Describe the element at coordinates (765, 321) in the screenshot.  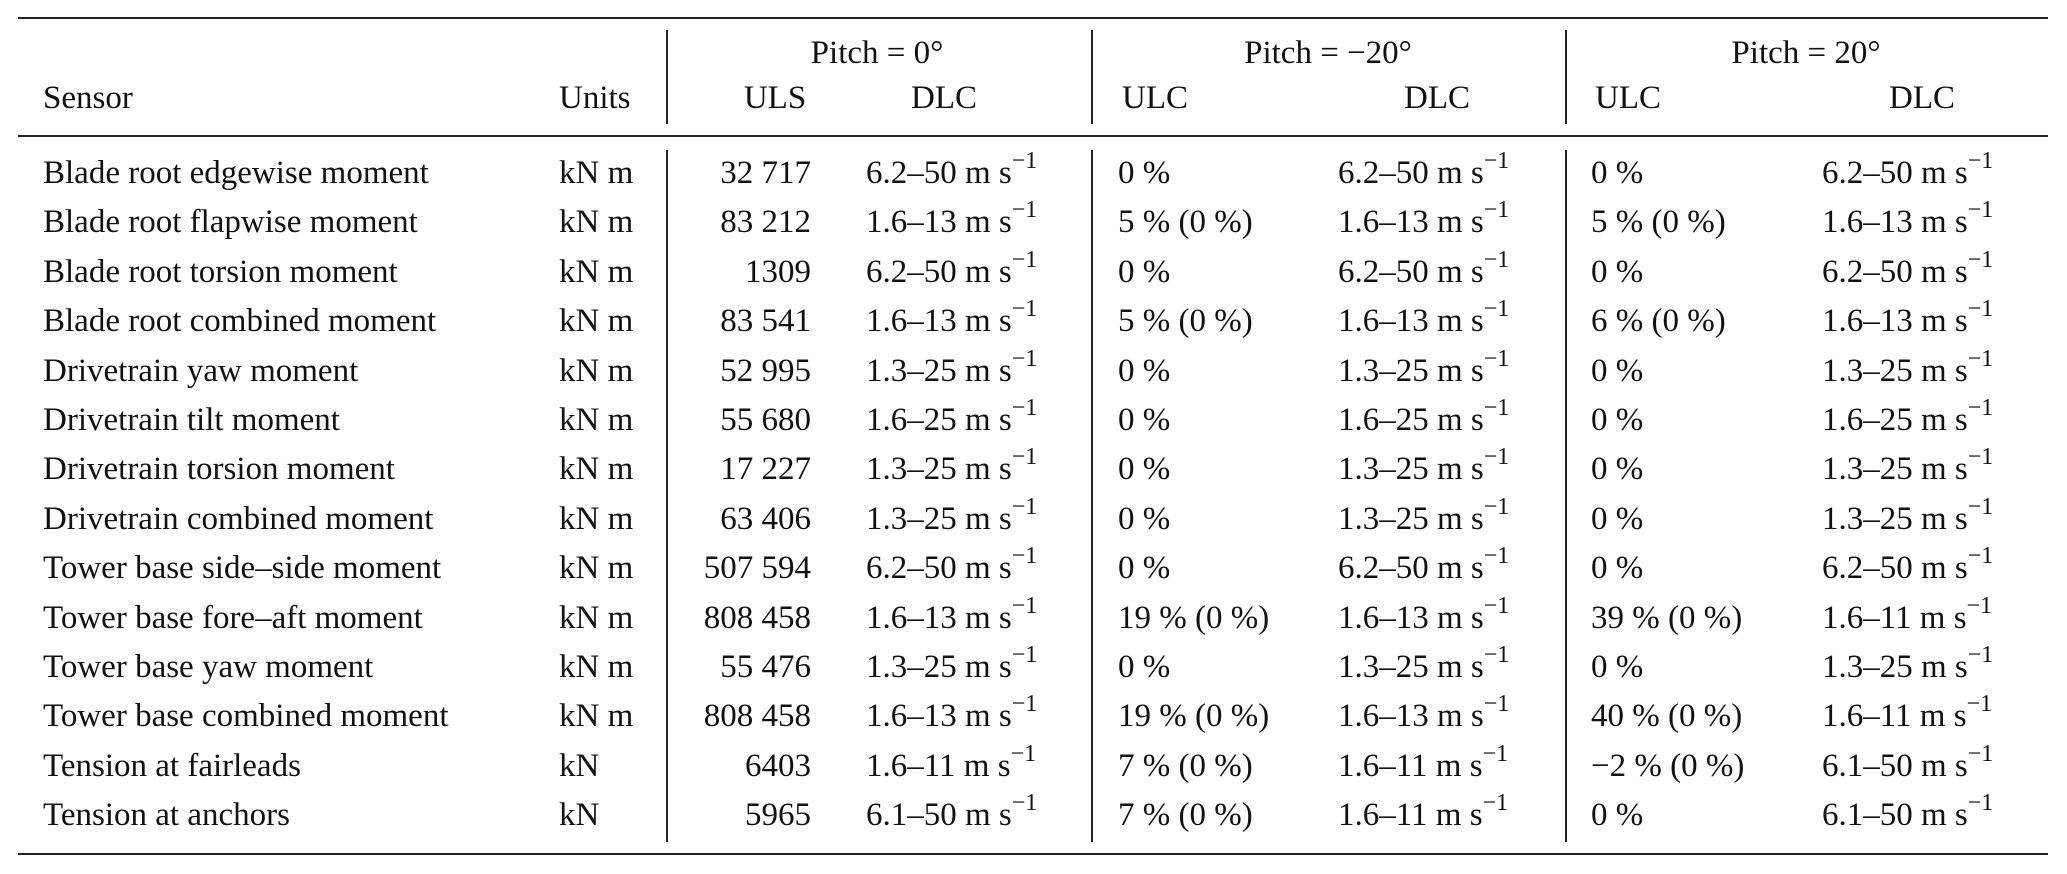
I see `cell: 83 541` at that location.